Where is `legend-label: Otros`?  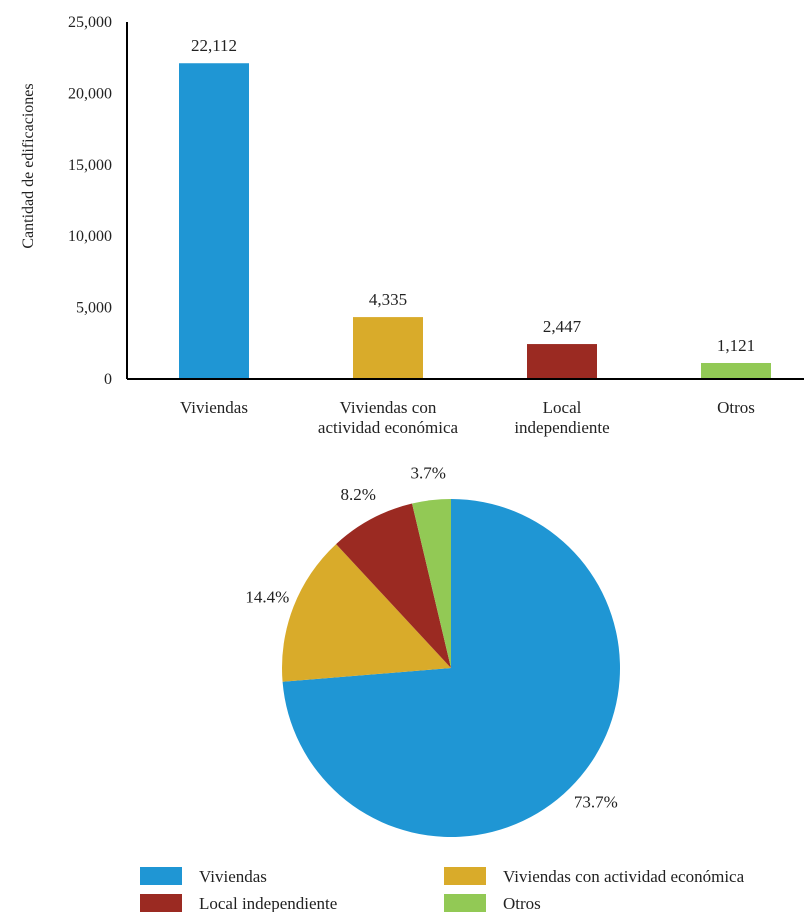
legend-label: Otros is located at coordinates (522, 903).